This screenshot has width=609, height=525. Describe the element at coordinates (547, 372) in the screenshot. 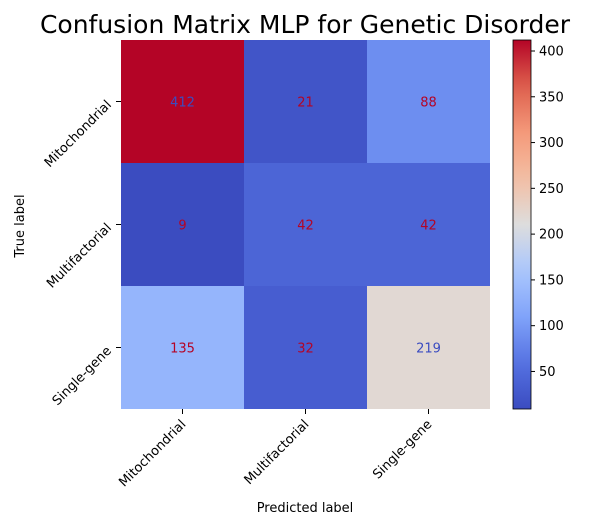

I see `colorbar-tick-label: 50` at that location.